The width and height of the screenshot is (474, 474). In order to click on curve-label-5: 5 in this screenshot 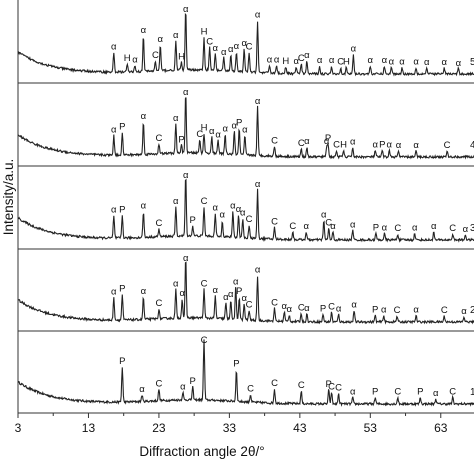, I will do `click(472, 62)`.